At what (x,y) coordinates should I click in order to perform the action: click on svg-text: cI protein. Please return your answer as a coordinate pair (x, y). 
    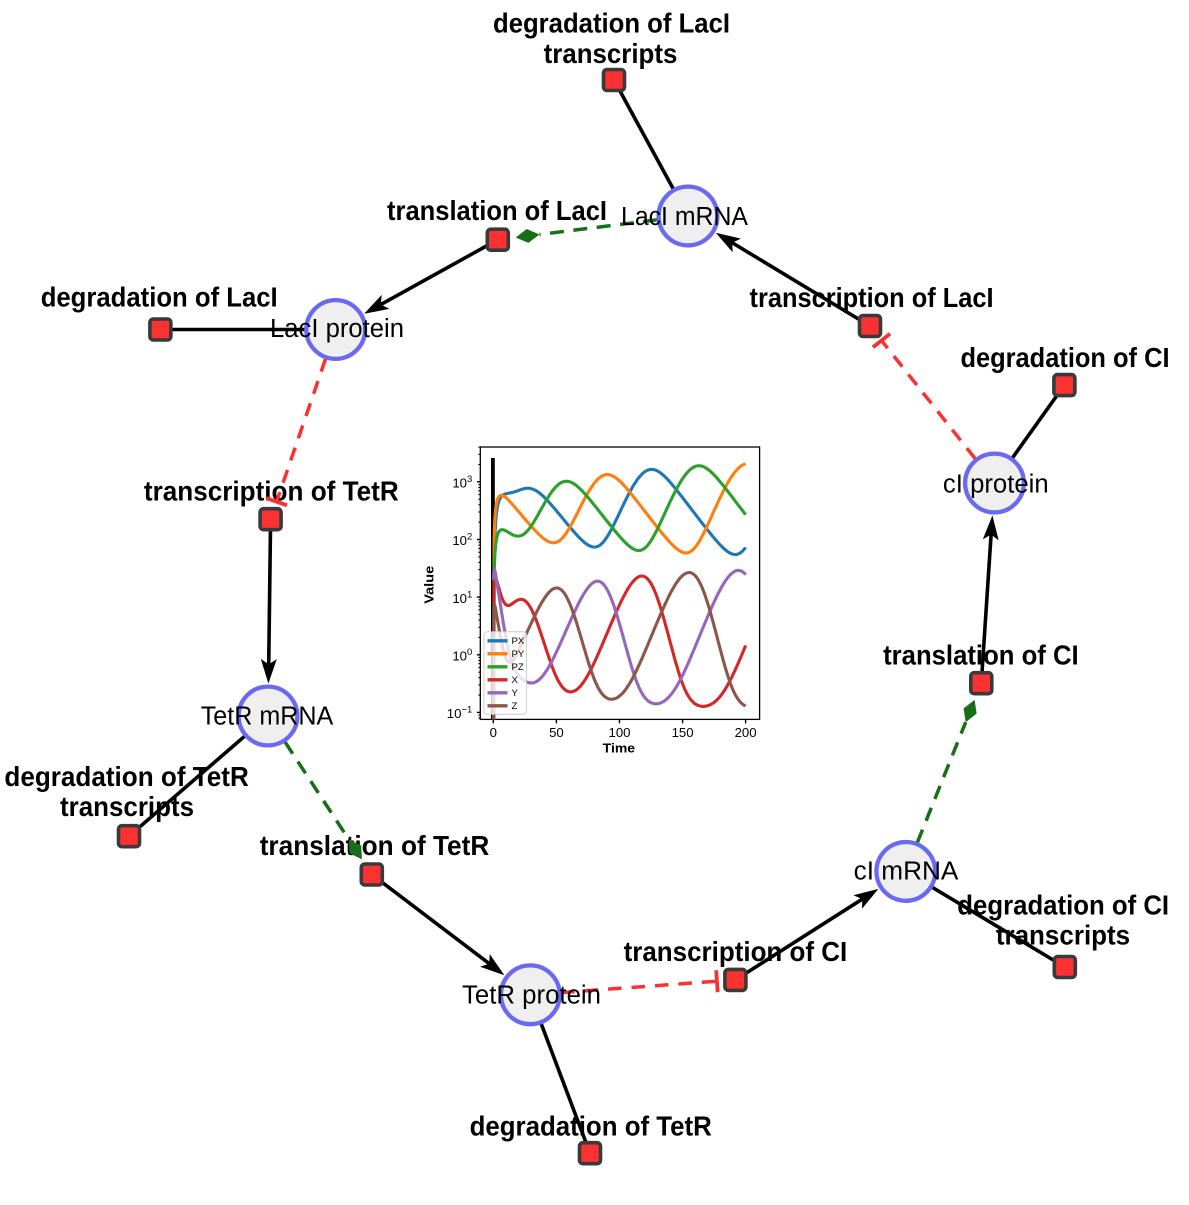
    Looking at the image, I should click on (996, 485).